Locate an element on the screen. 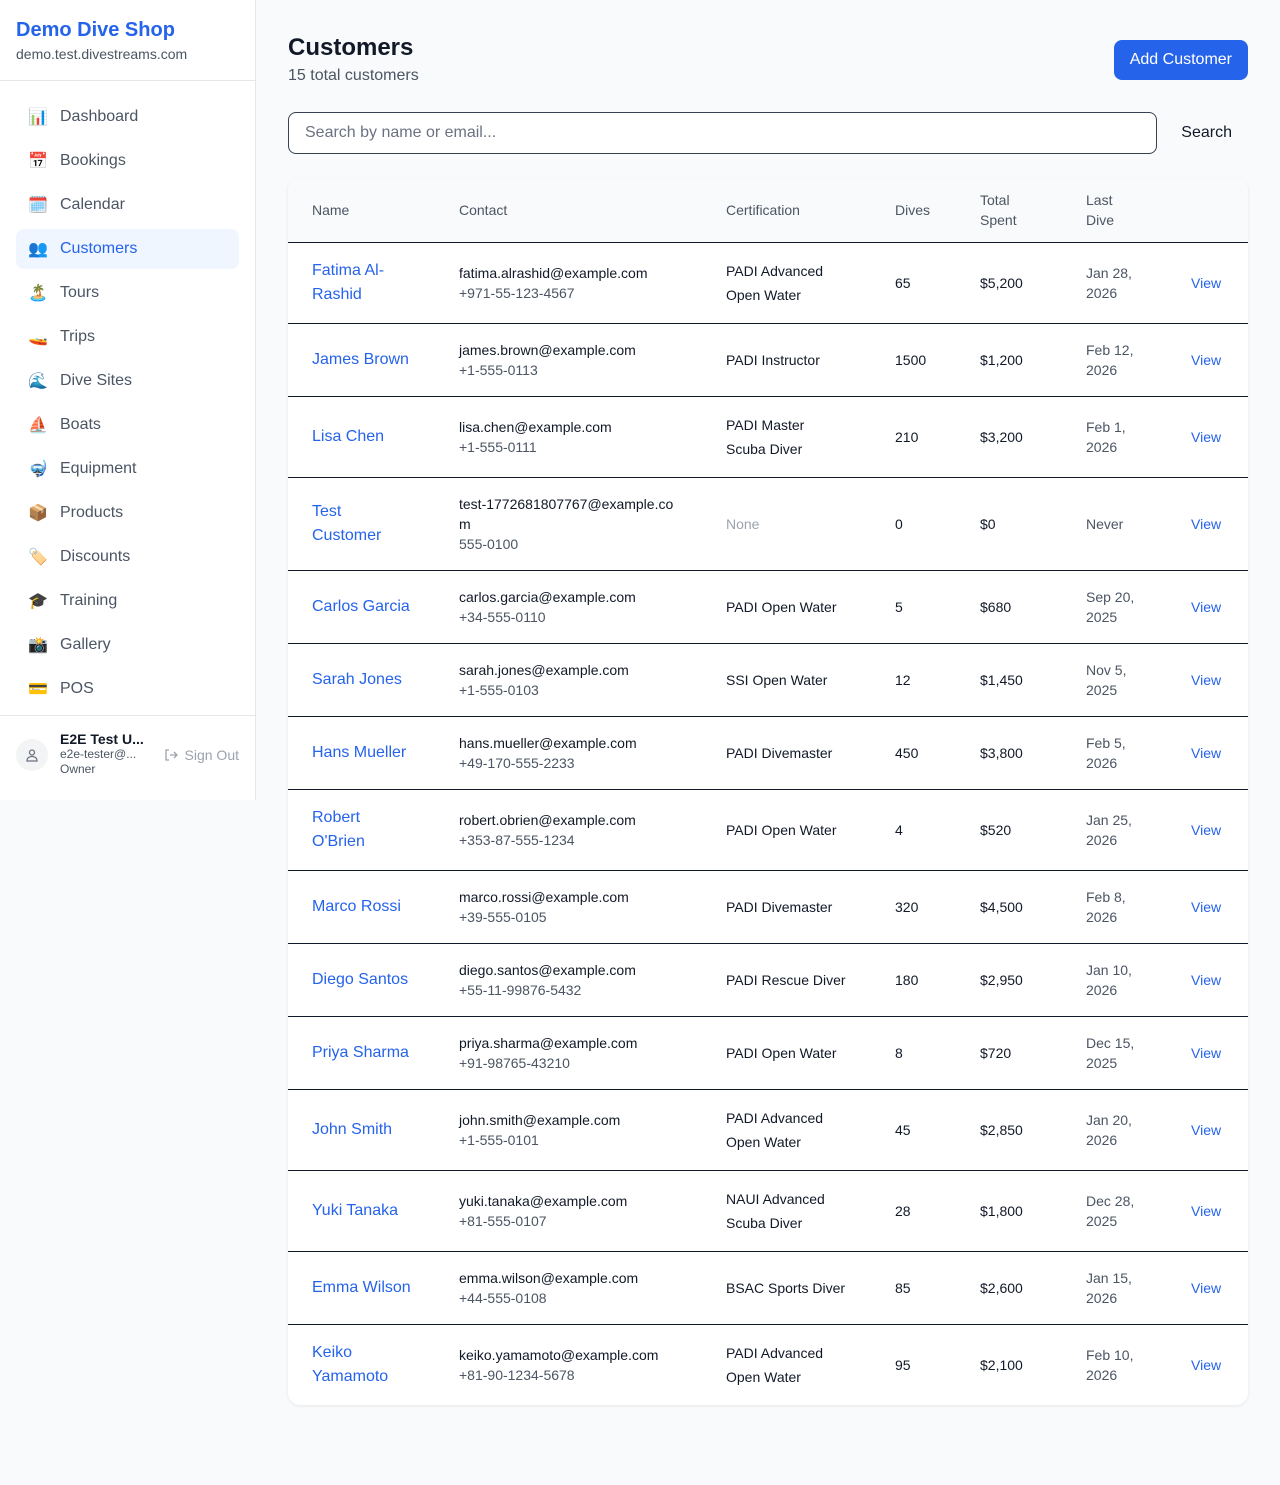 This screenshot has height=1485, width=1280. discounts-icon: 🏷️ is located at coordinates (38, 557).